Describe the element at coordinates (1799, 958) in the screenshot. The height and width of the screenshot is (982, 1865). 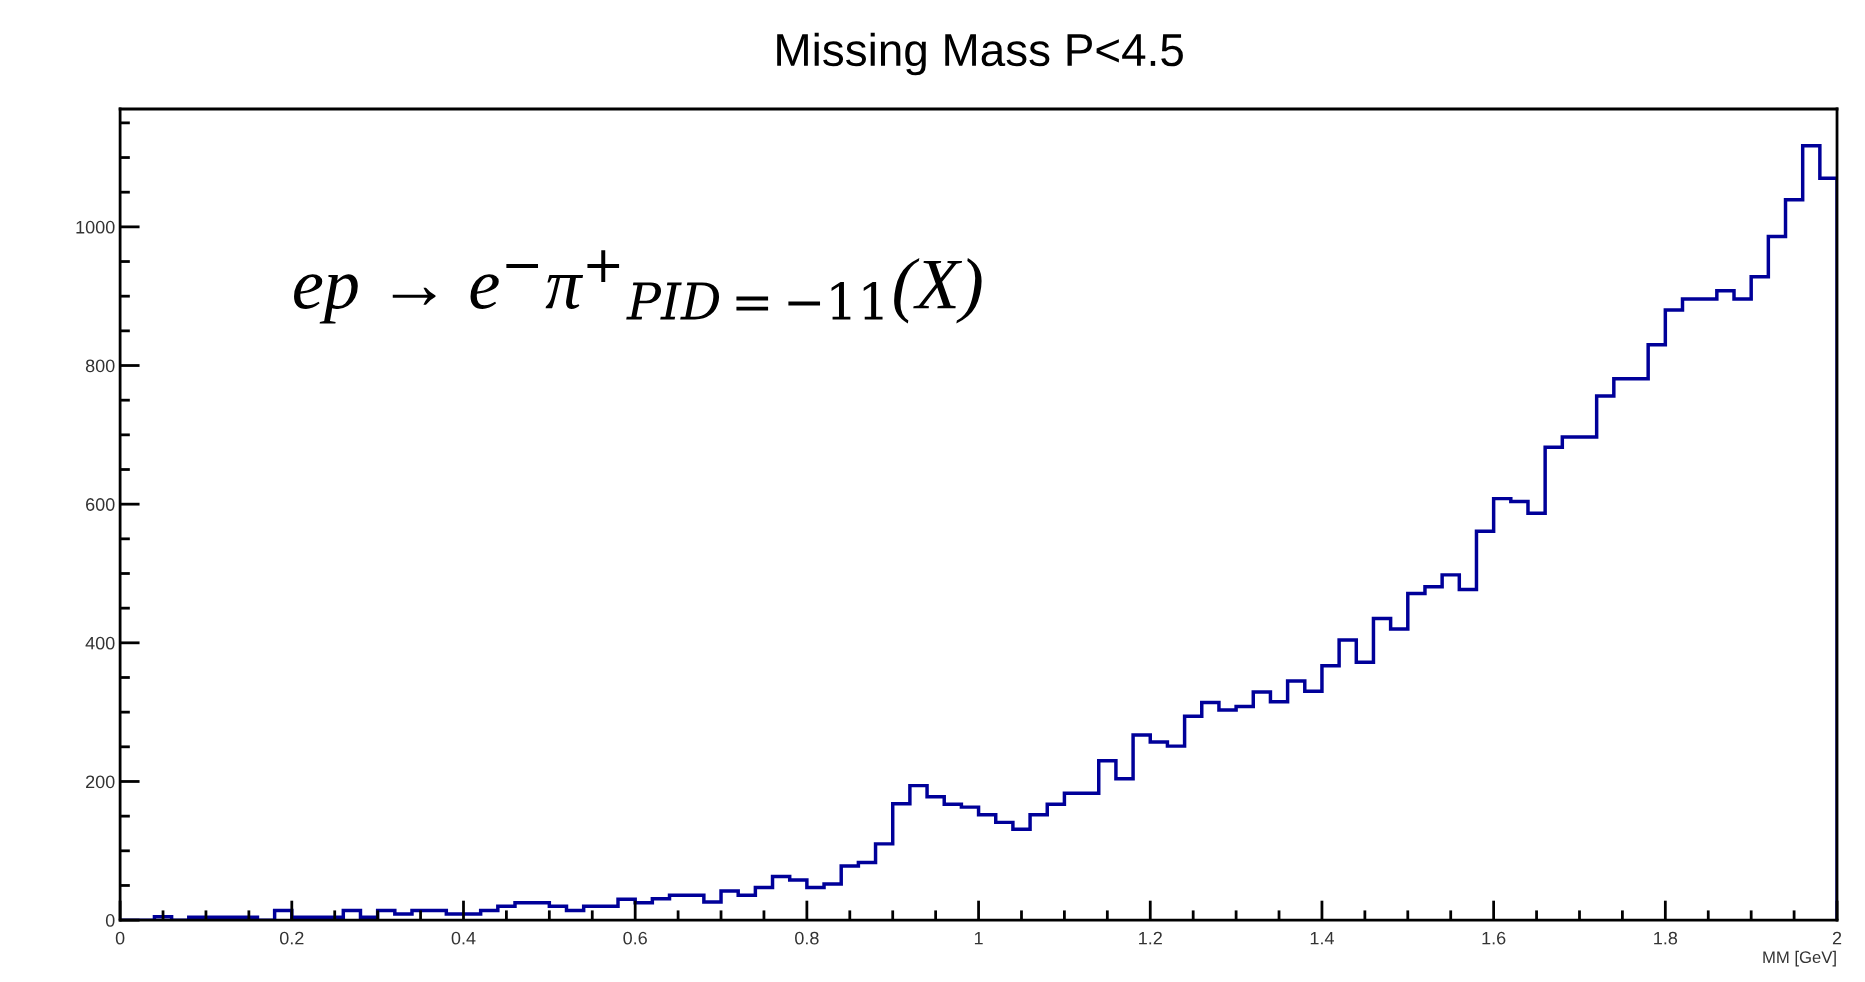
I see `x-axis-title: MM [GeV]` at that location.